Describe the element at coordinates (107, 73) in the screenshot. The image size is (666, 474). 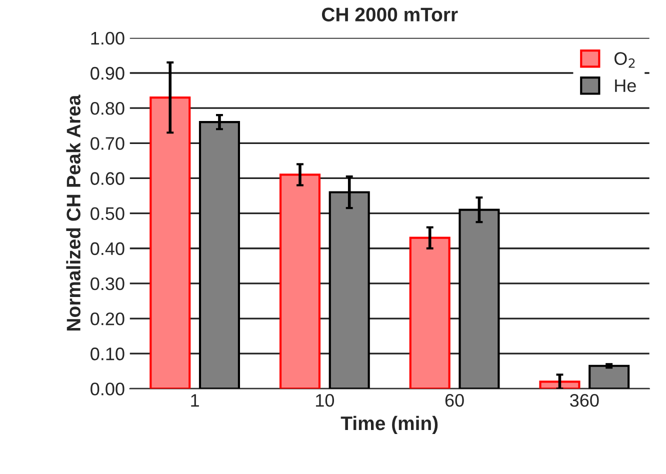
I see `y-tick-label: 0.90` at that location.